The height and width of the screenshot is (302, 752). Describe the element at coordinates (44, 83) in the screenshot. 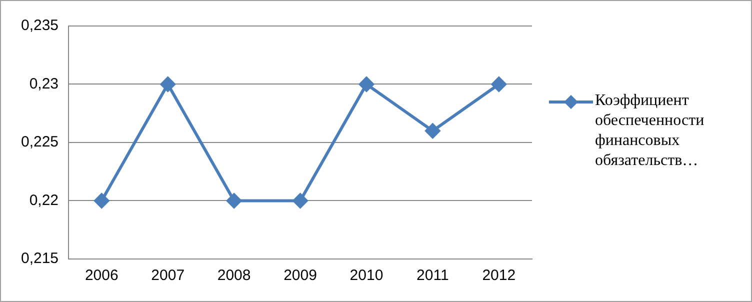

I see `y-tick-label: 0,23` at that location.